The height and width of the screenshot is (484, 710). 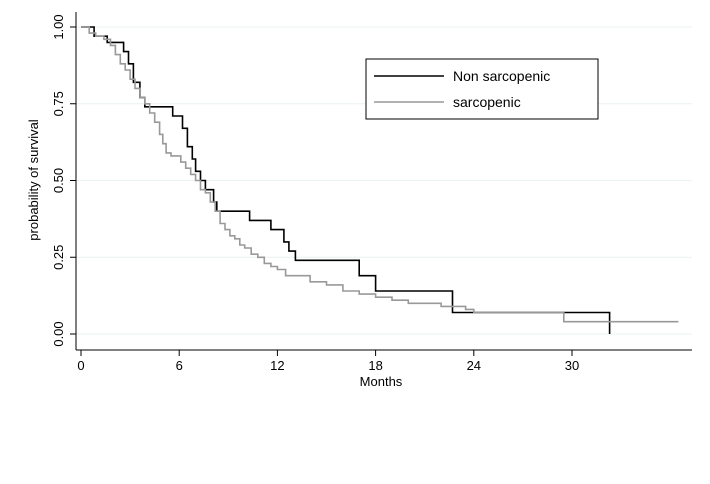 I want to click on y-axis-title: probability of survival, so click(x=33, y=179).